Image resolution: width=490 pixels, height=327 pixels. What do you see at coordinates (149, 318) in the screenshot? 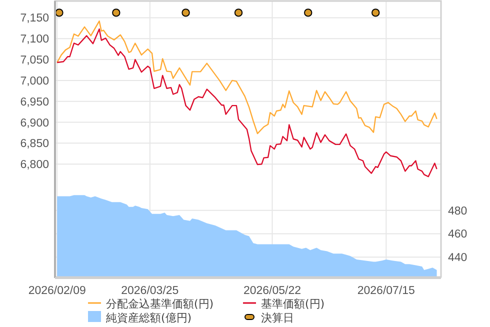
I see `legend-label: 純資産総額(億円)` at bounding box center [149, 318].